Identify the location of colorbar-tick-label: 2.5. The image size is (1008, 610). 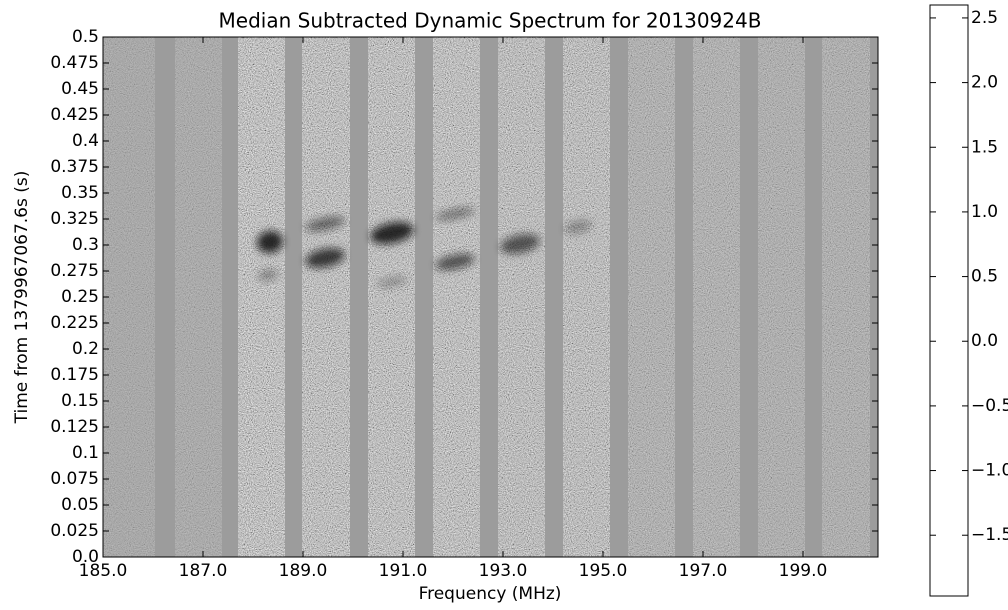
(984, 18).